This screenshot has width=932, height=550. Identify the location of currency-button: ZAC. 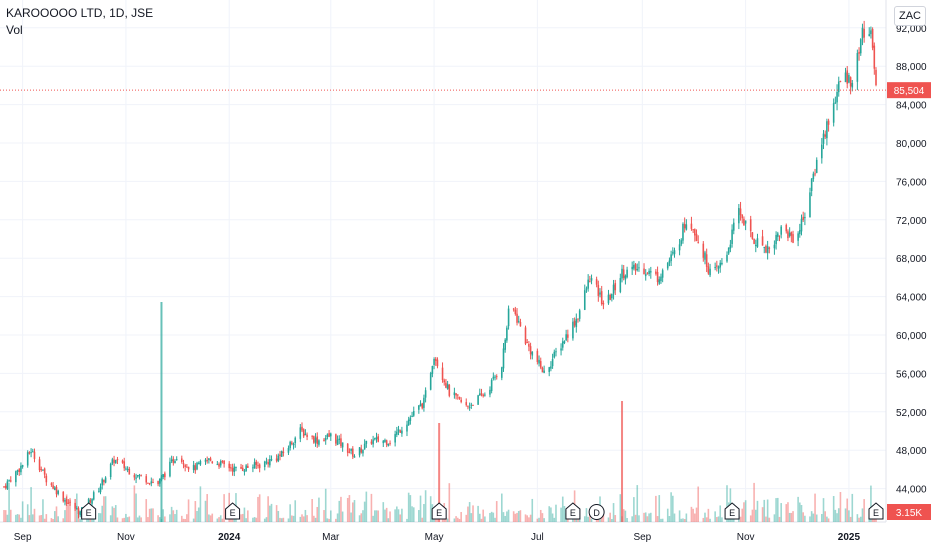
(910, 16).